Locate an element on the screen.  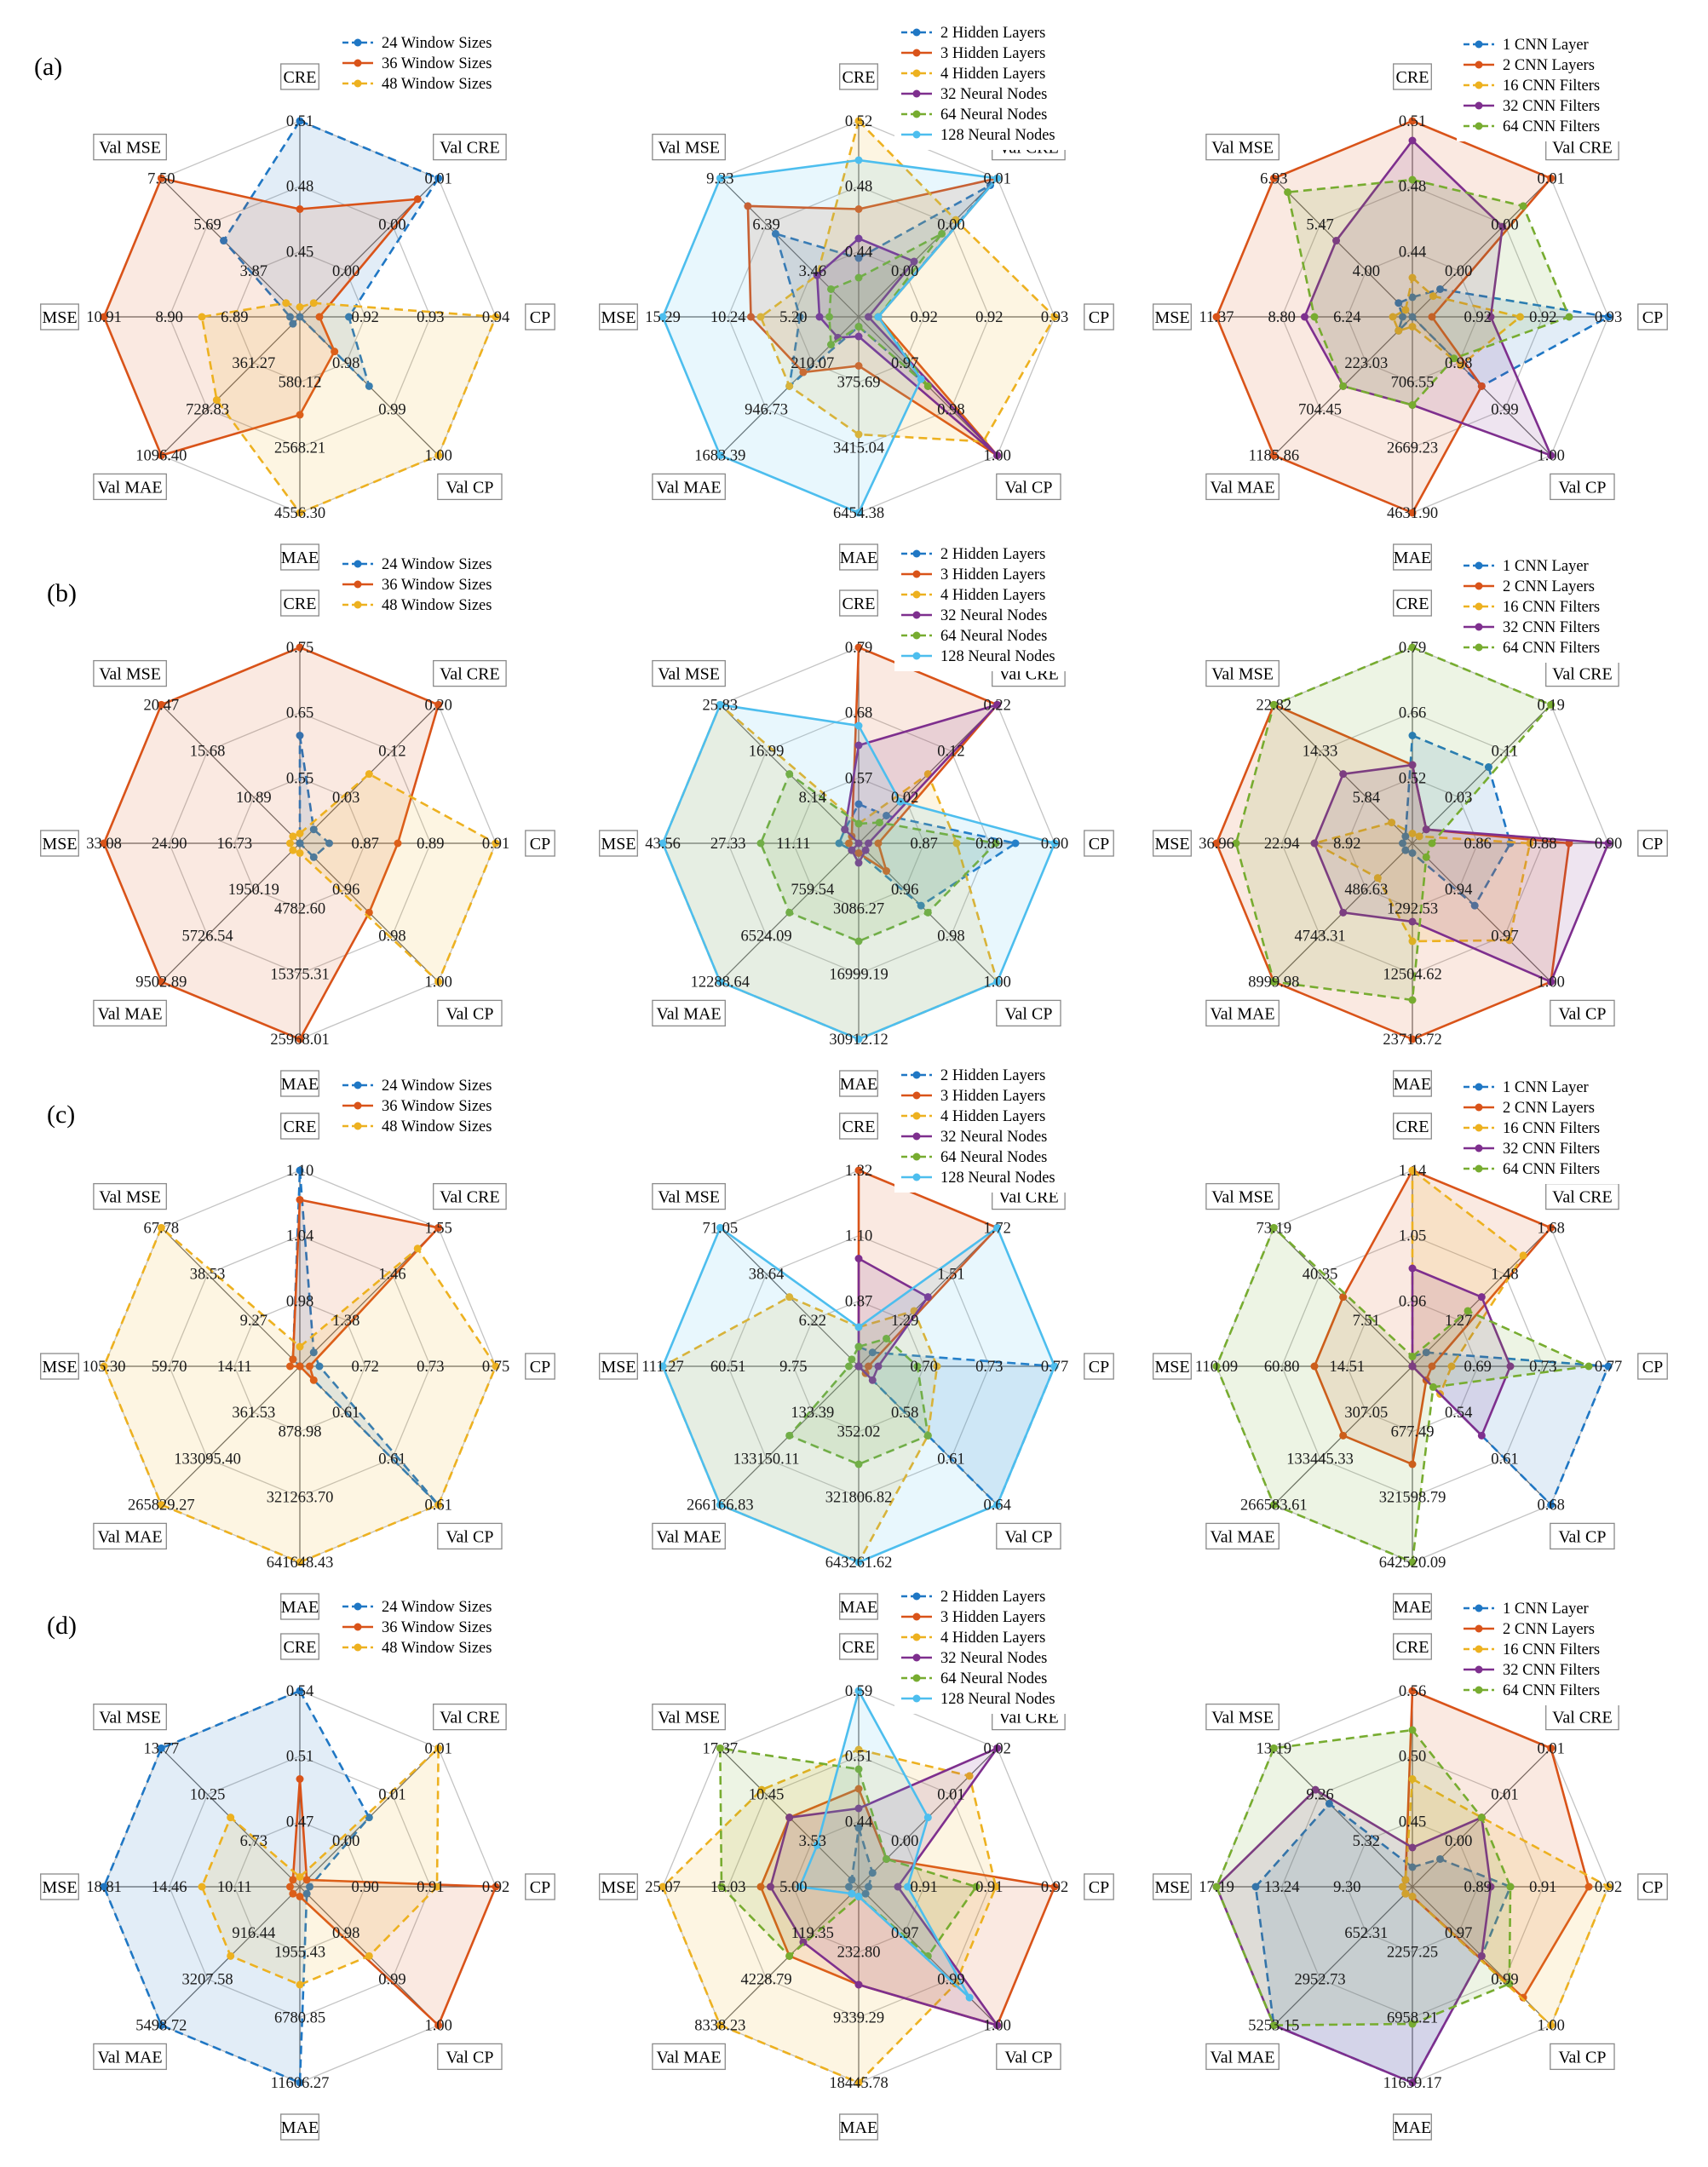
tick-label: 8999.98 is located at coordinates (1273, 983).